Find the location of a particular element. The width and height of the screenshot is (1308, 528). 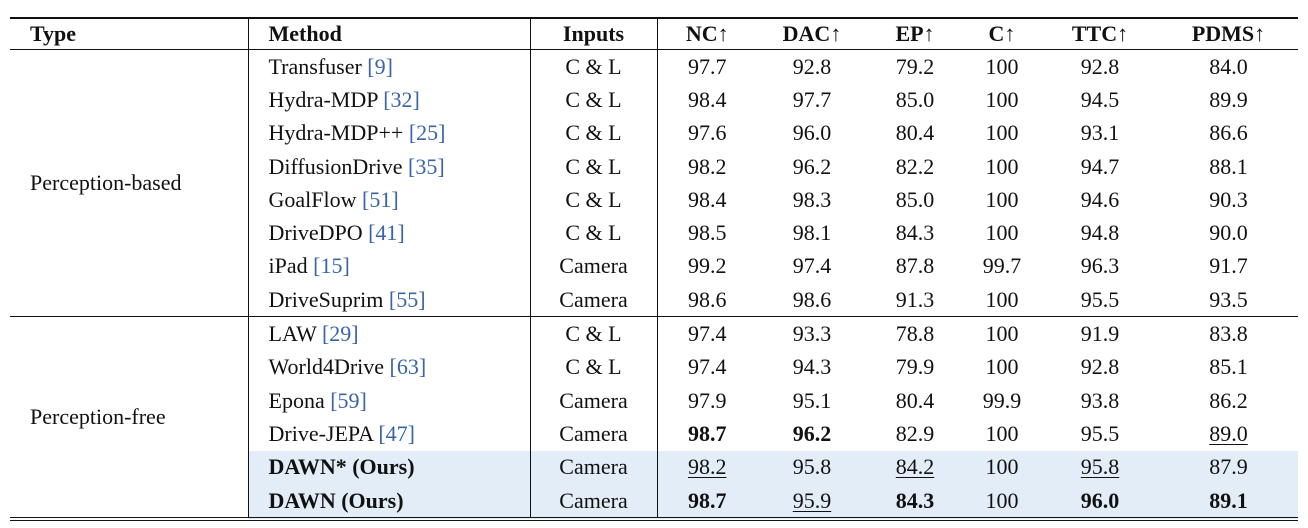

value: 95.5 is located at coordinates (1100, 299).